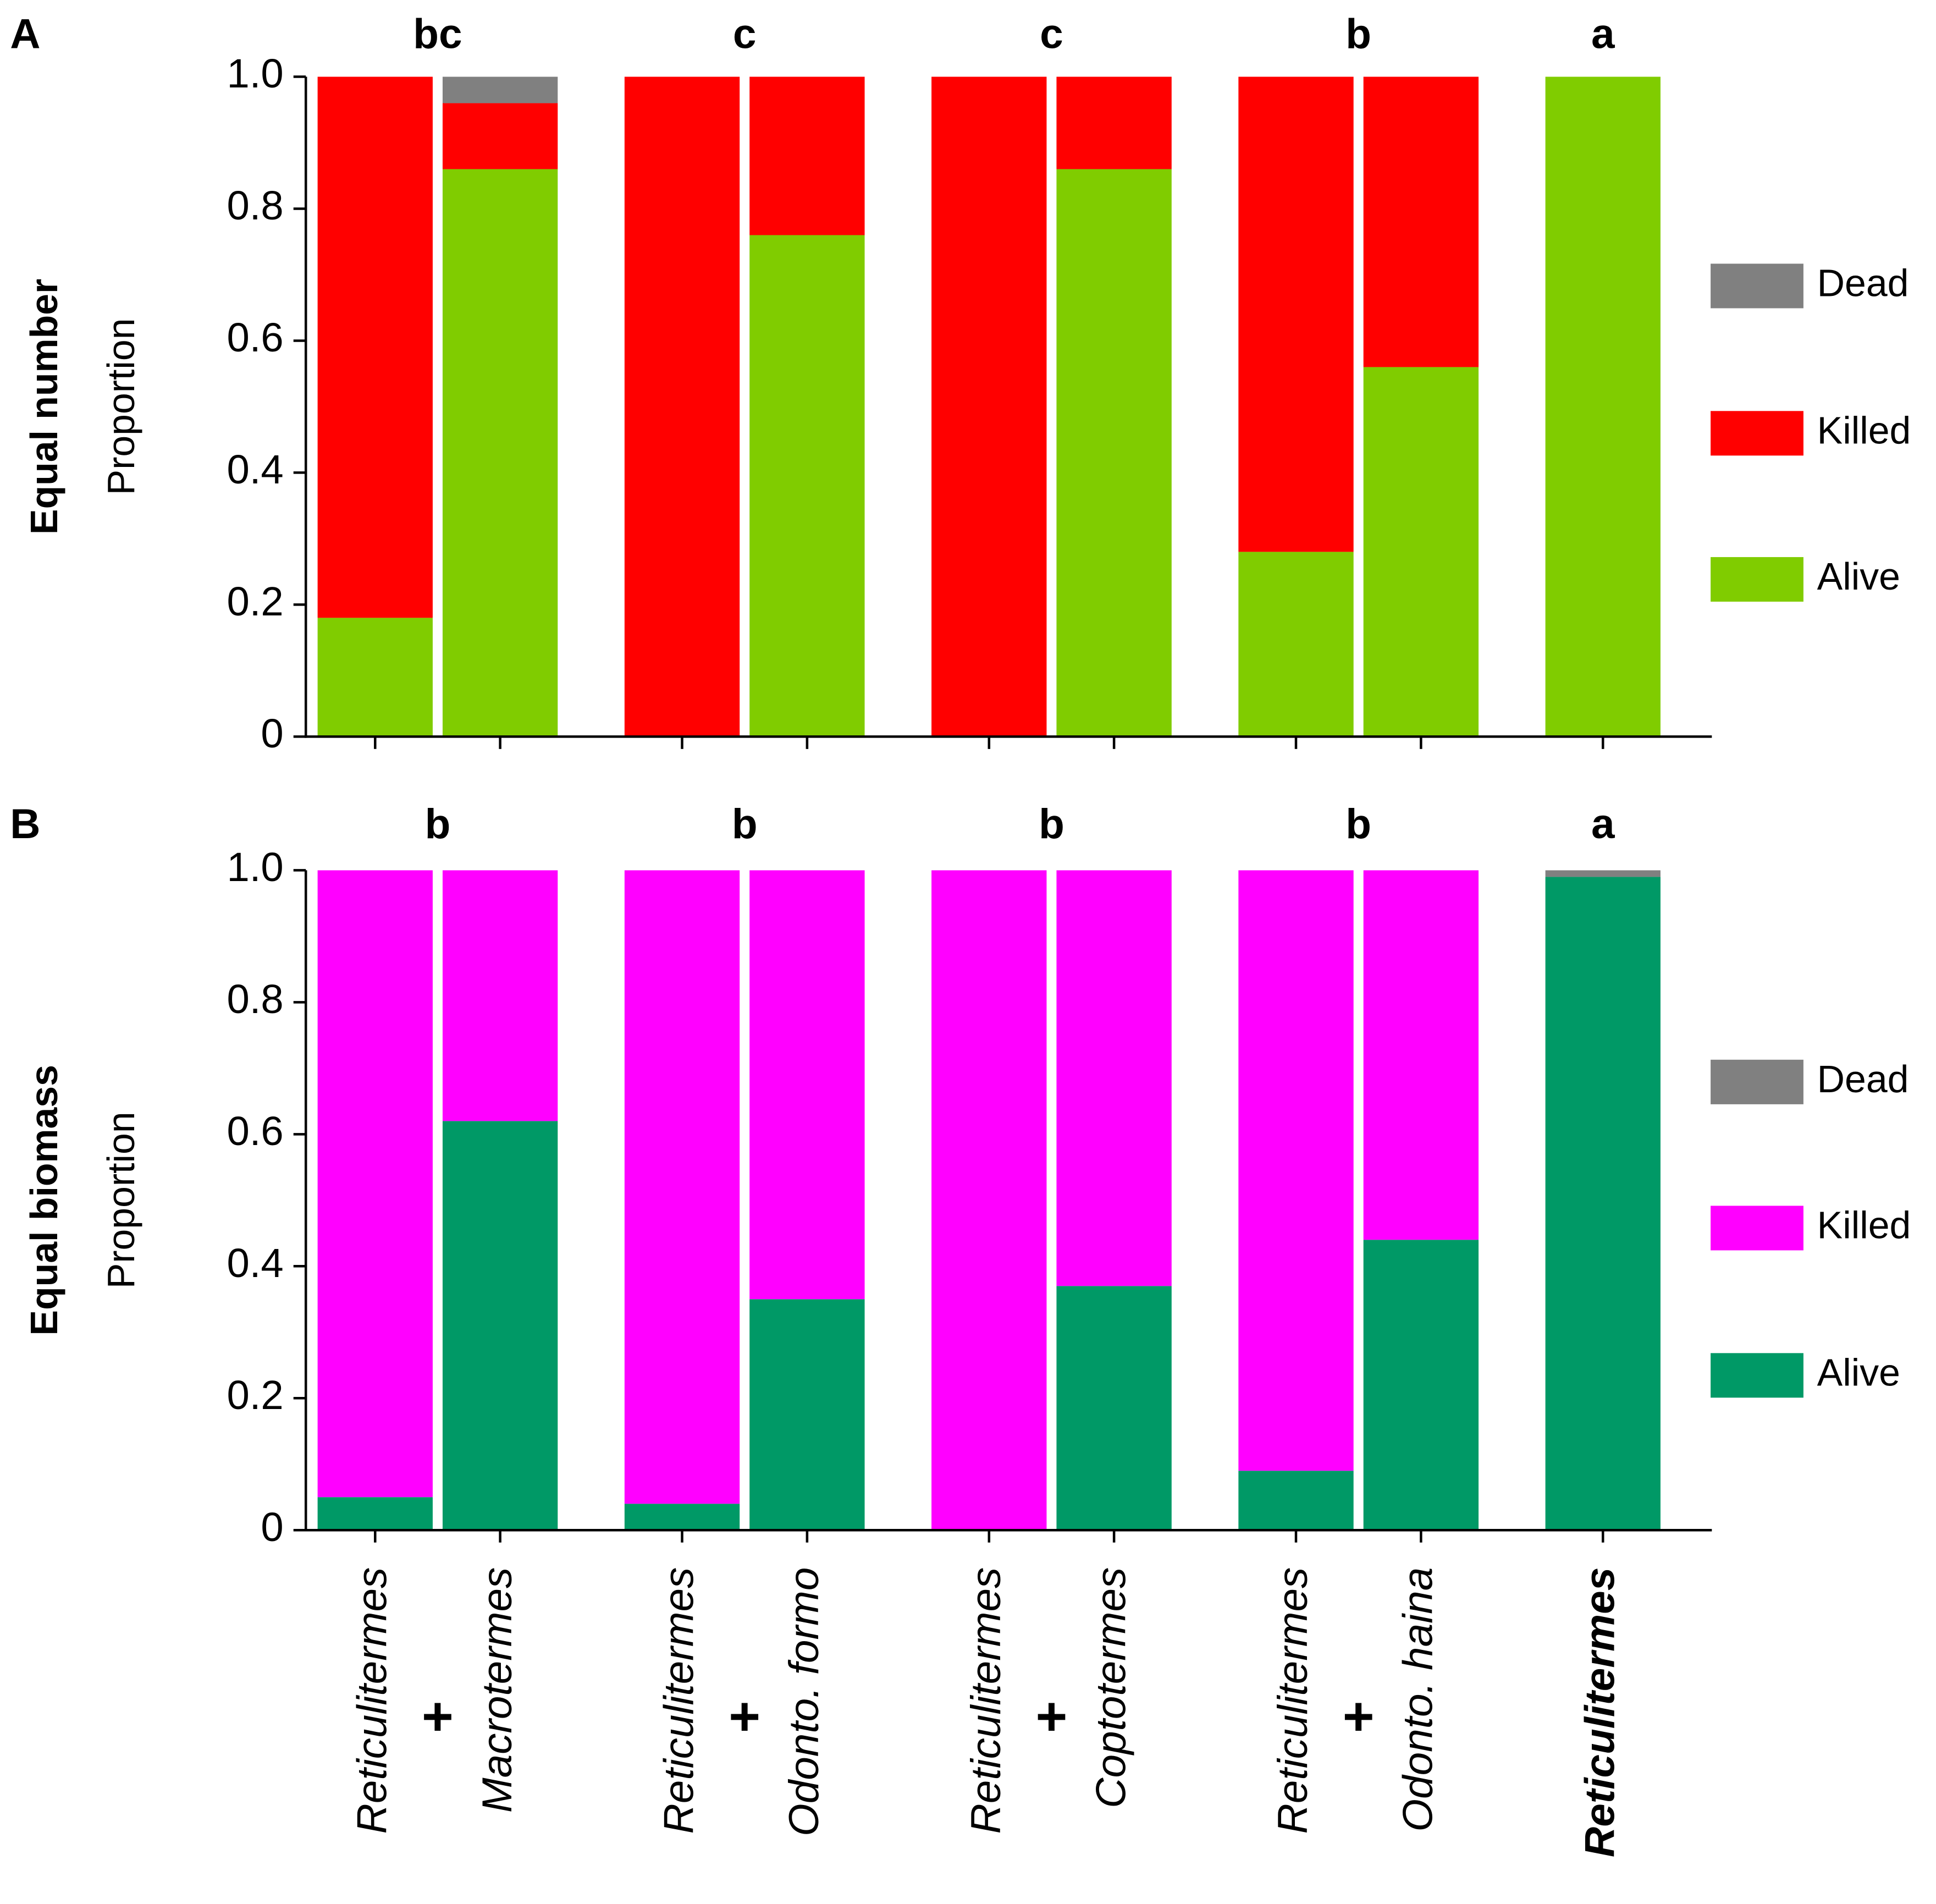  I want to click on significance-letter: bc, so click(438, 34).